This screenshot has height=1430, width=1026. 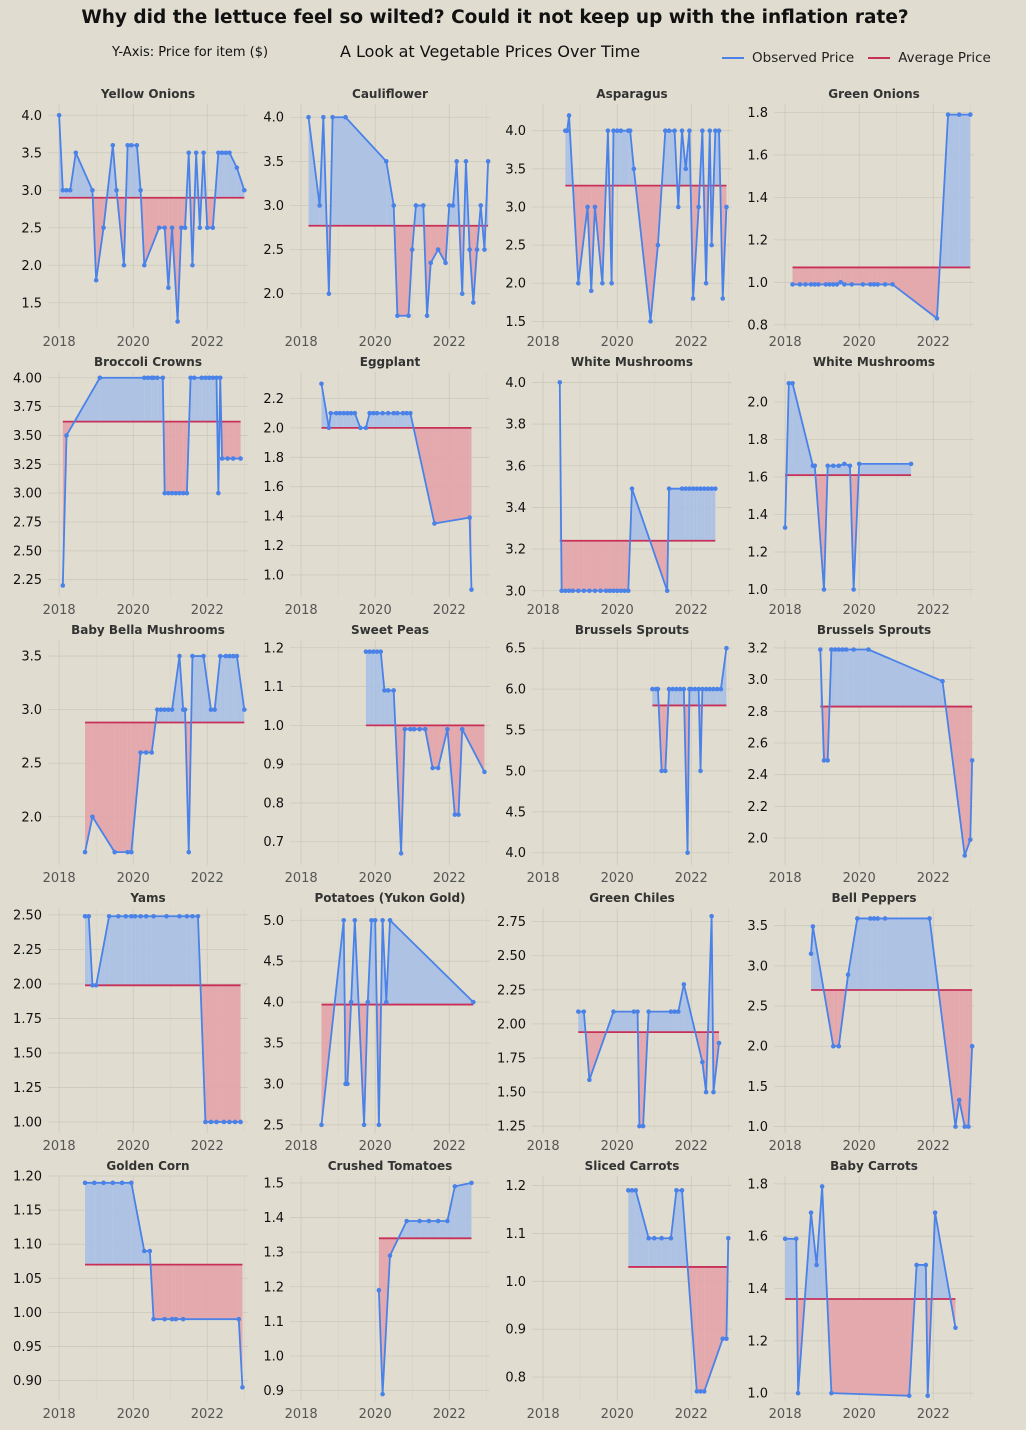 I want to click on y-tick-label: 3.5, so click(x=273, y=1044).